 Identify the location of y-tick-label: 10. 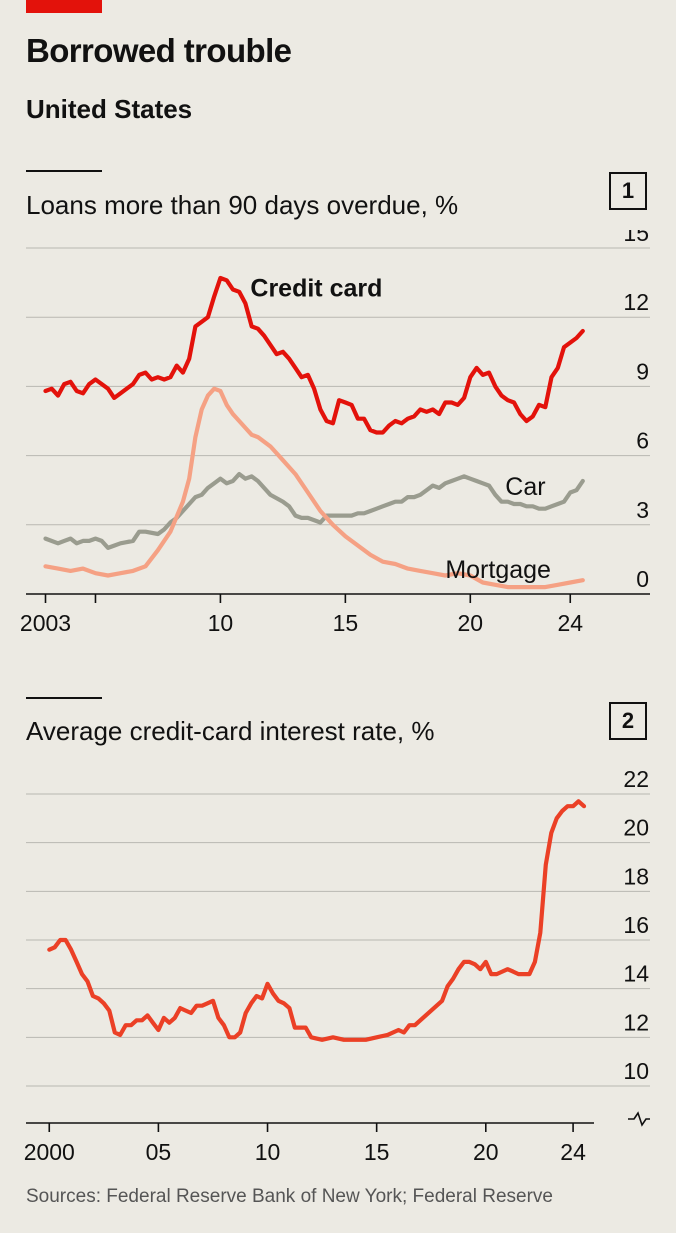
(636, 1071).